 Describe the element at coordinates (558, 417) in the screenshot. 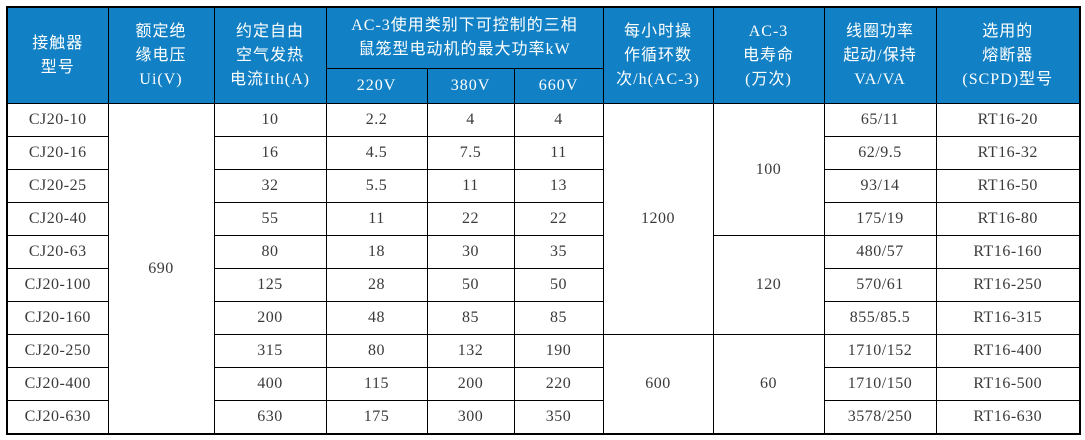

I see `cell-power-660v: 350` at that location.